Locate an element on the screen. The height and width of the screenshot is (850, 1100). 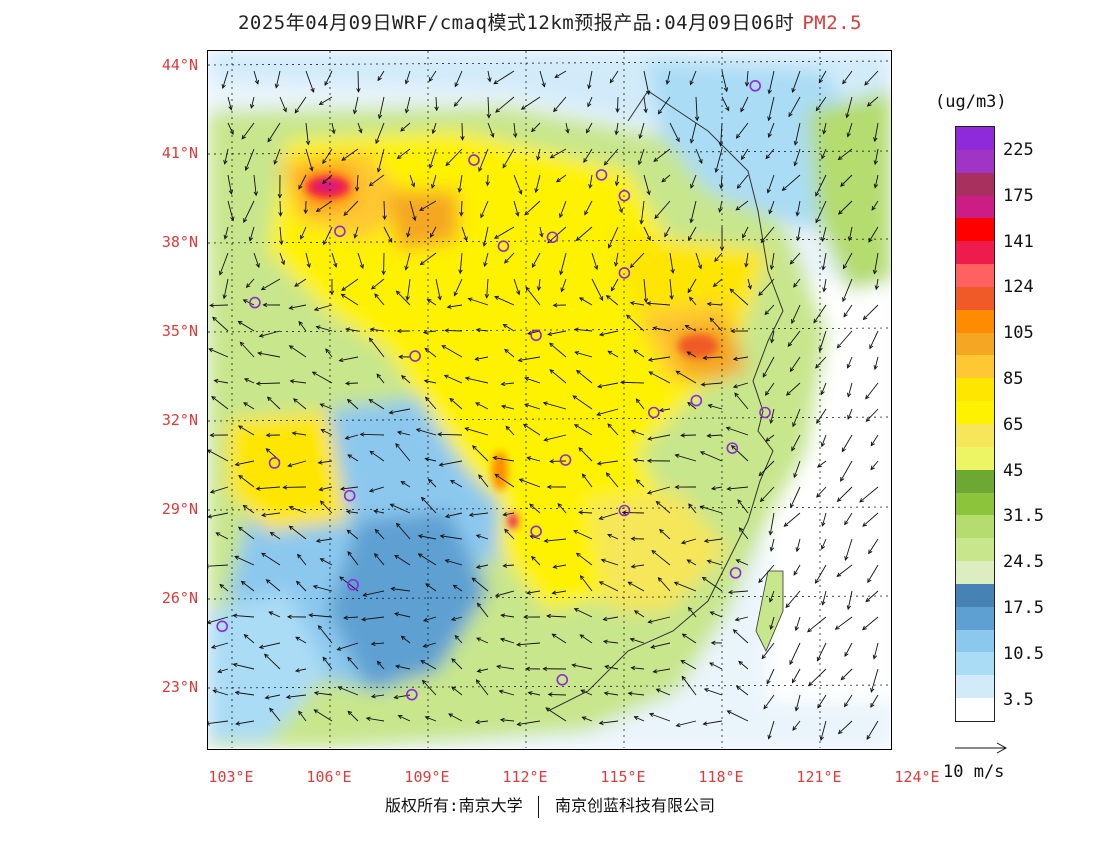
legend-label: 45 is located at coordinates (1013, 470).